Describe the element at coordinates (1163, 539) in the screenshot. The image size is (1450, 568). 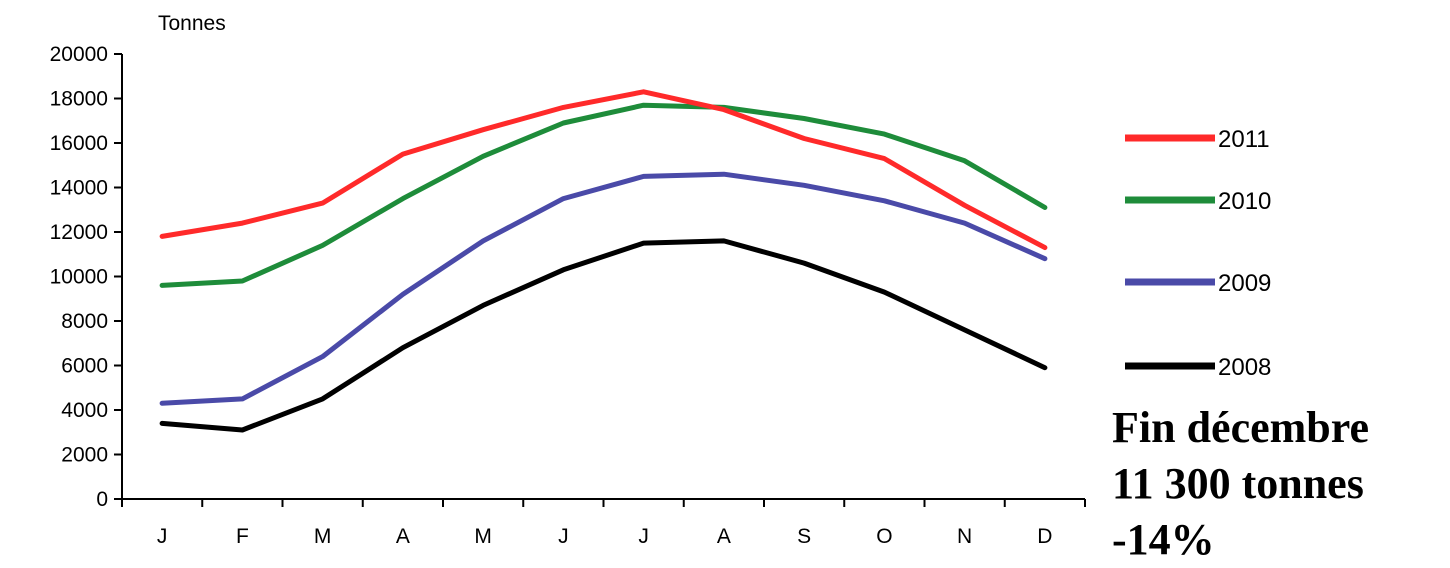
I see `annotation-line-3: -14%` at that location.